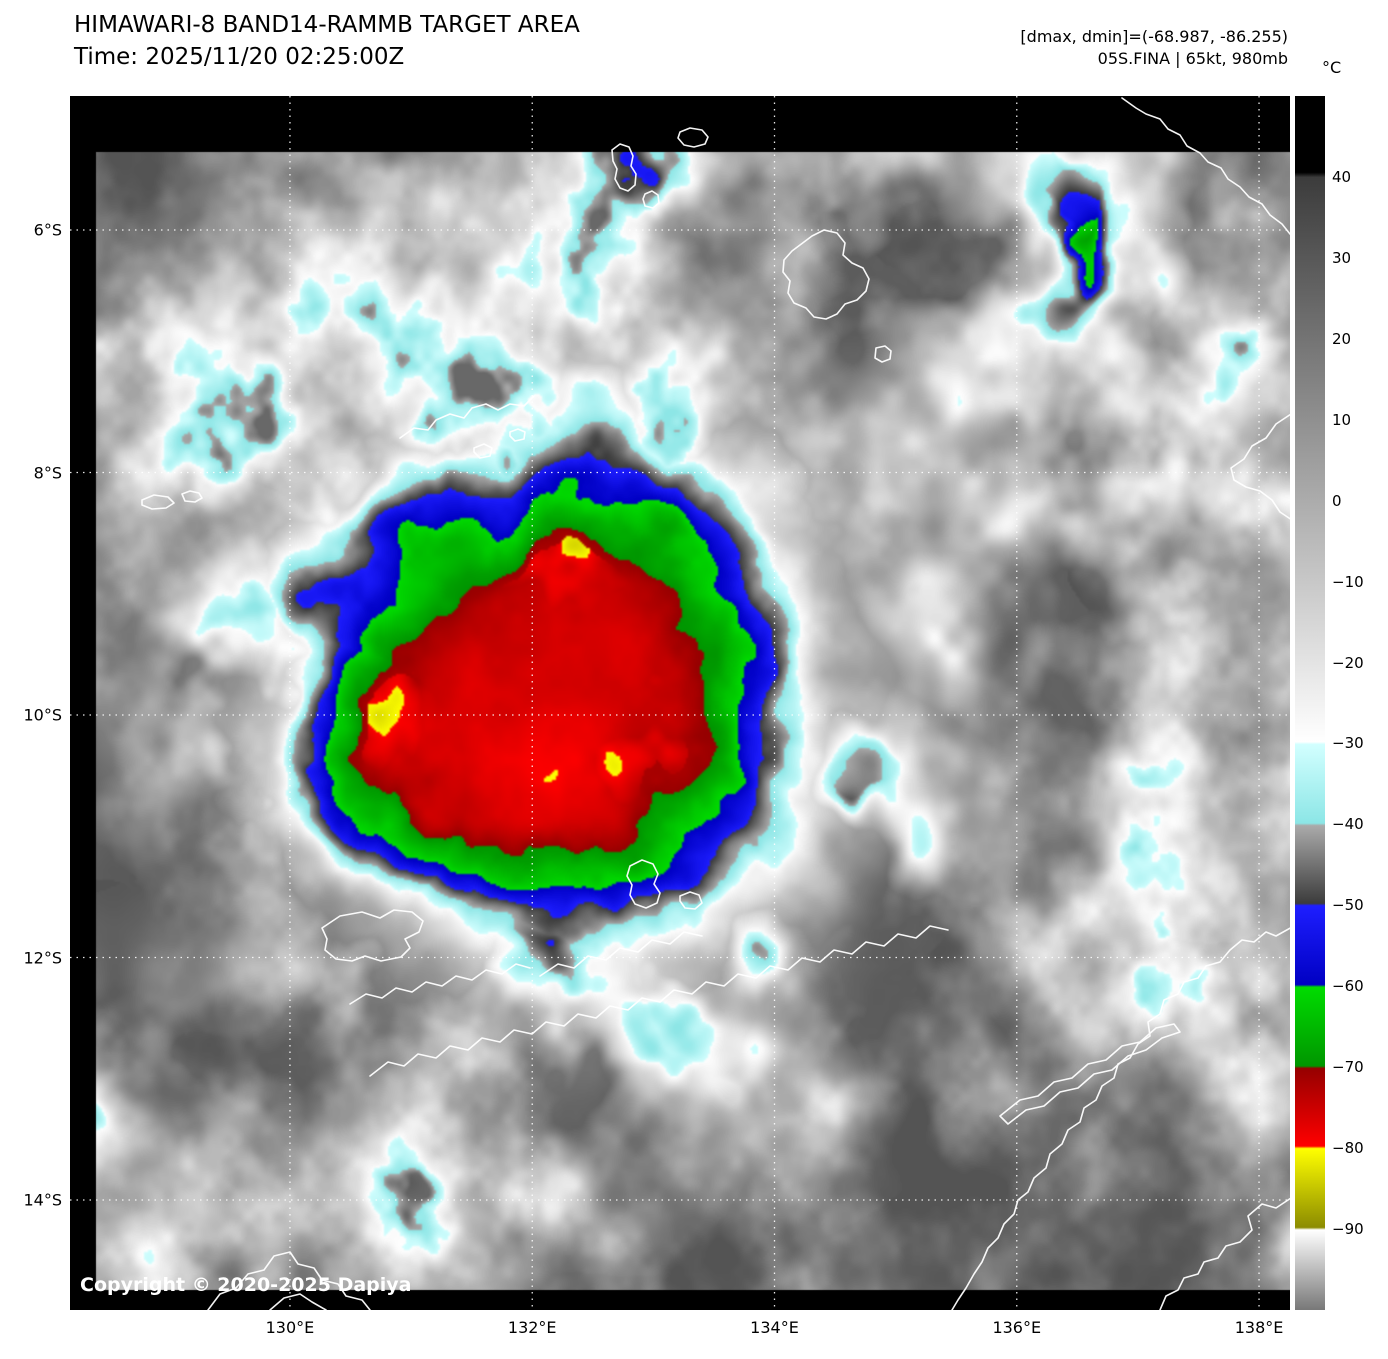 This screenshot has width=1388, height=1359. Describe the element at coordinates (47, 230) in the screenshot. I see `lat-label-6s: 6°S` at that location.